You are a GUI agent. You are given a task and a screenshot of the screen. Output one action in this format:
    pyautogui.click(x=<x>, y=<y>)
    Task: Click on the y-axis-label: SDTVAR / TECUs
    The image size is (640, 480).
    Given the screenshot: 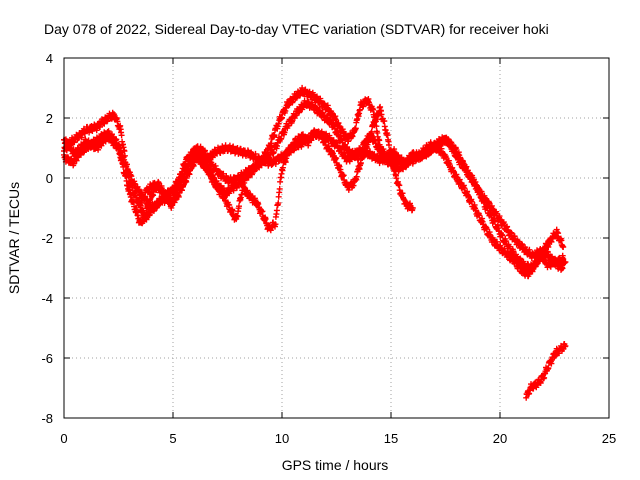 What is the action you would take?
    pyautogui.click(x=14, y=238)
    